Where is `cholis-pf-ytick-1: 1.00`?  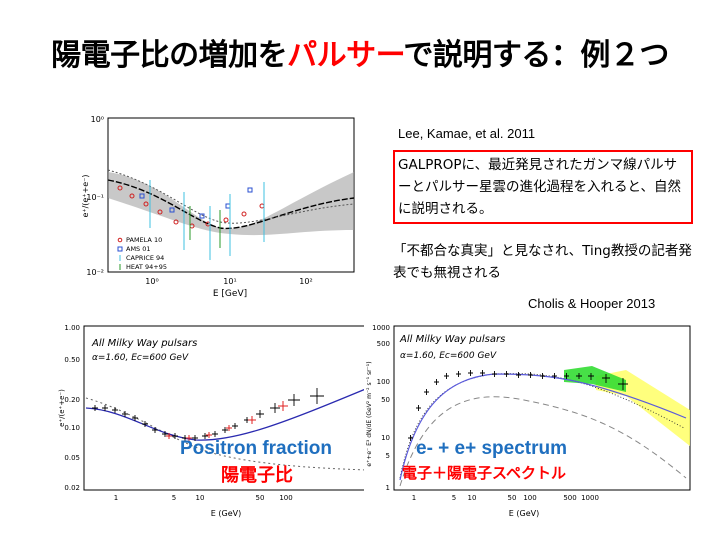
cholis-pf-ytick-1: 1.00 is located at coordinates (72, 328).